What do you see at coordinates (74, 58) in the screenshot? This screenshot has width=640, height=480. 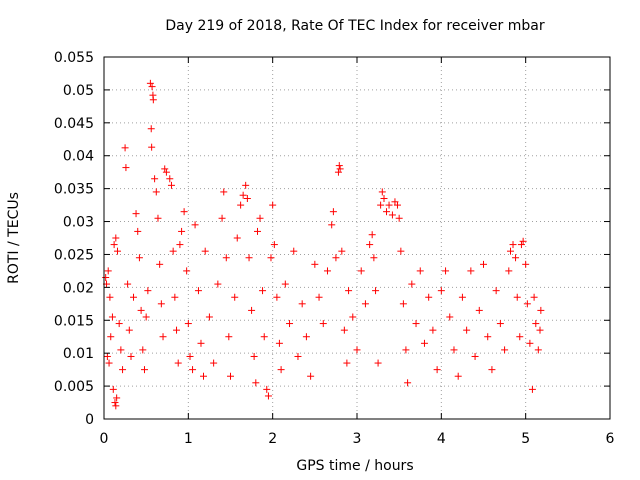 I see `y-tick-label: 0.055` at bounding box center [74, 58].